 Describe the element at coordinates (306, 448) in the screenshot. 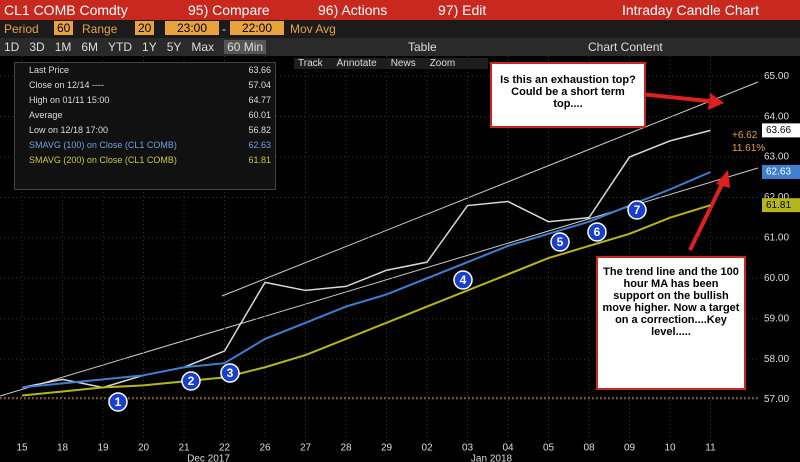

I see `x-tick-label: 27` at that location.